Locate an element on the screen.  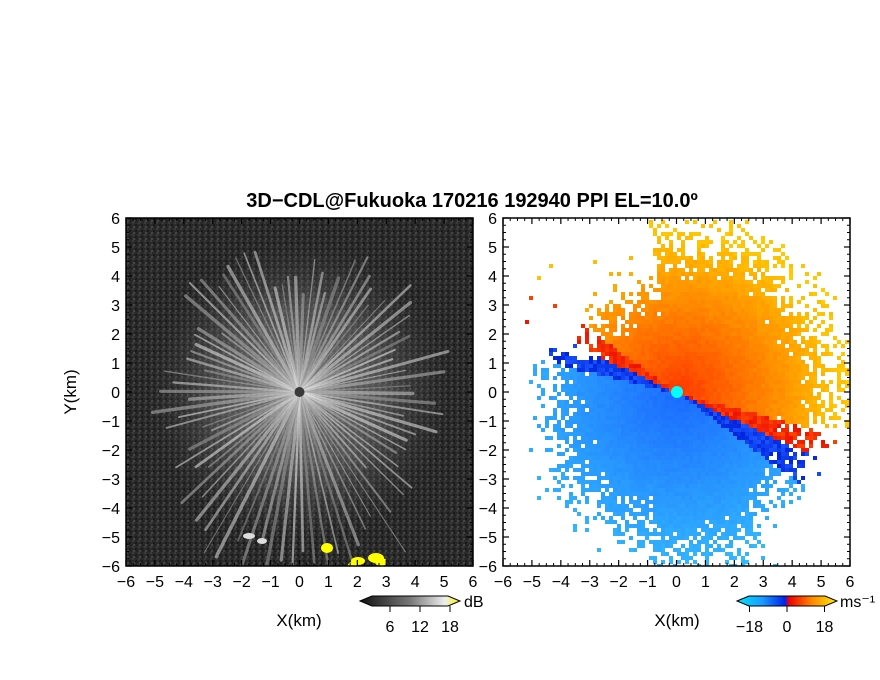
y-tick-label: −6 is located at coordinates (111, 567).